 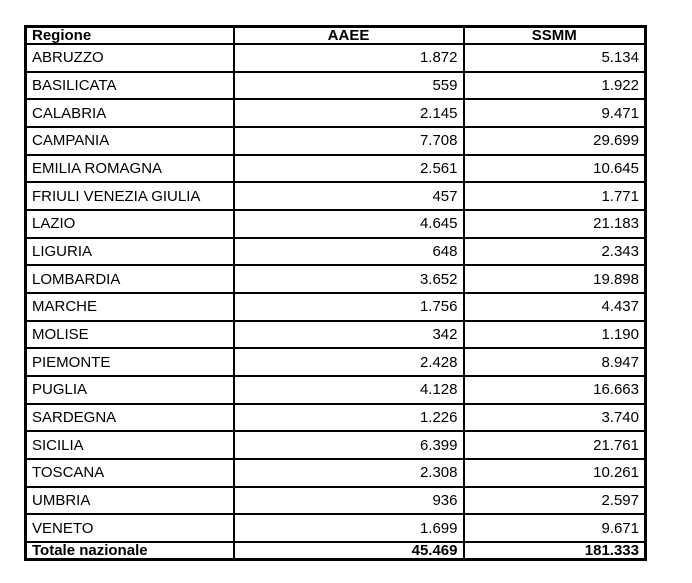 I want to click on ssmm-value-cell: 10.261, so click(x=554, y=472).